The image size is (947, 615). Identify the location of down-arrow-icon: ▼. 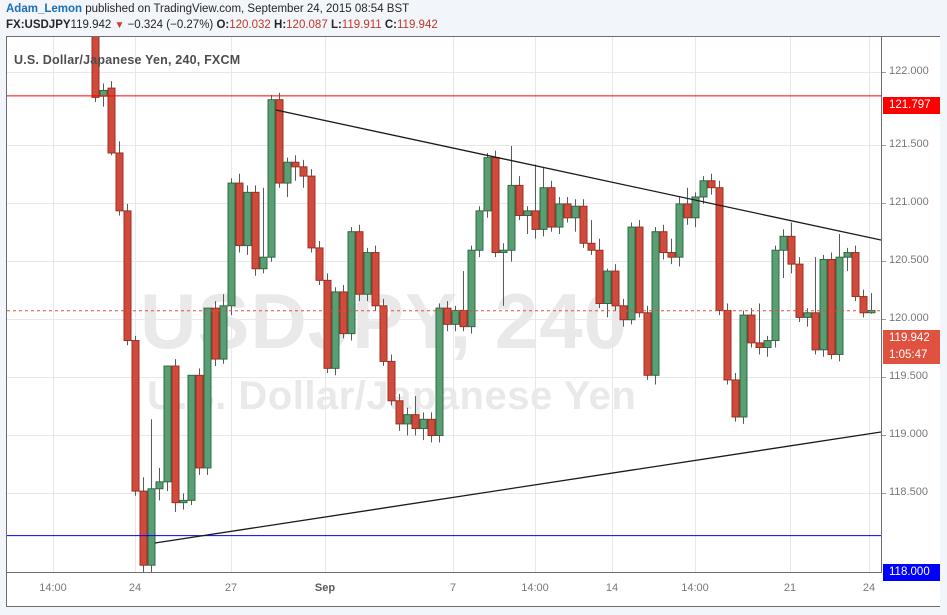
(119, 25).